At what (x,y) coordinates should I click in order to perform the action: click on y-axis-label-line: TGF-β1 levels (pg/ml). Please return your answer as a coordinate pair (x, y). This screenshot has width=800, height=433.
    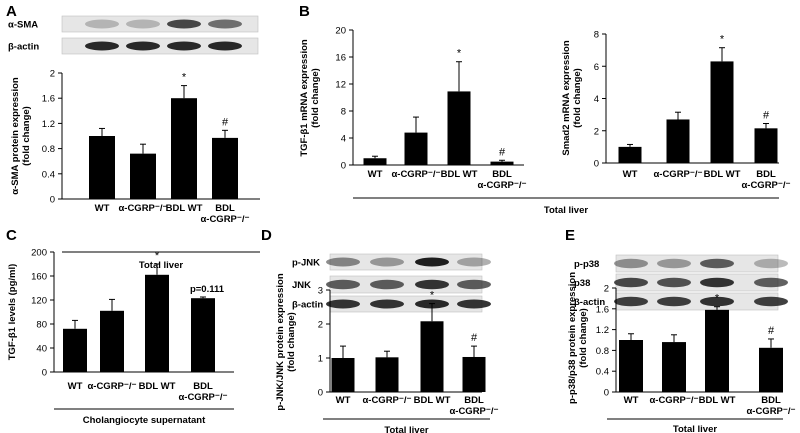
    Looking at the image, I should click on (12, 312).